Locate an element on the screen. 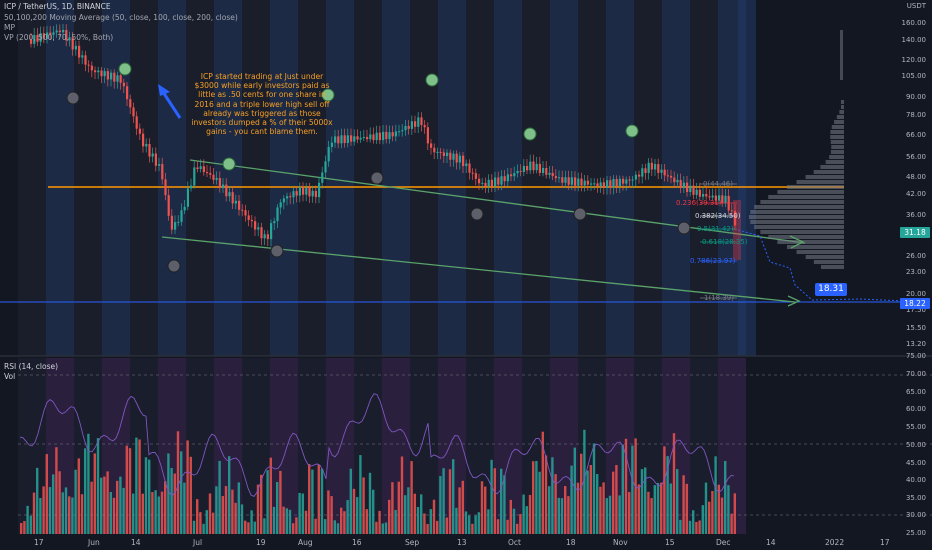 Image resolution: width=932 pixels, height=550 pixels. target-price-label: 18.31 is located at coordinates (831, 289).